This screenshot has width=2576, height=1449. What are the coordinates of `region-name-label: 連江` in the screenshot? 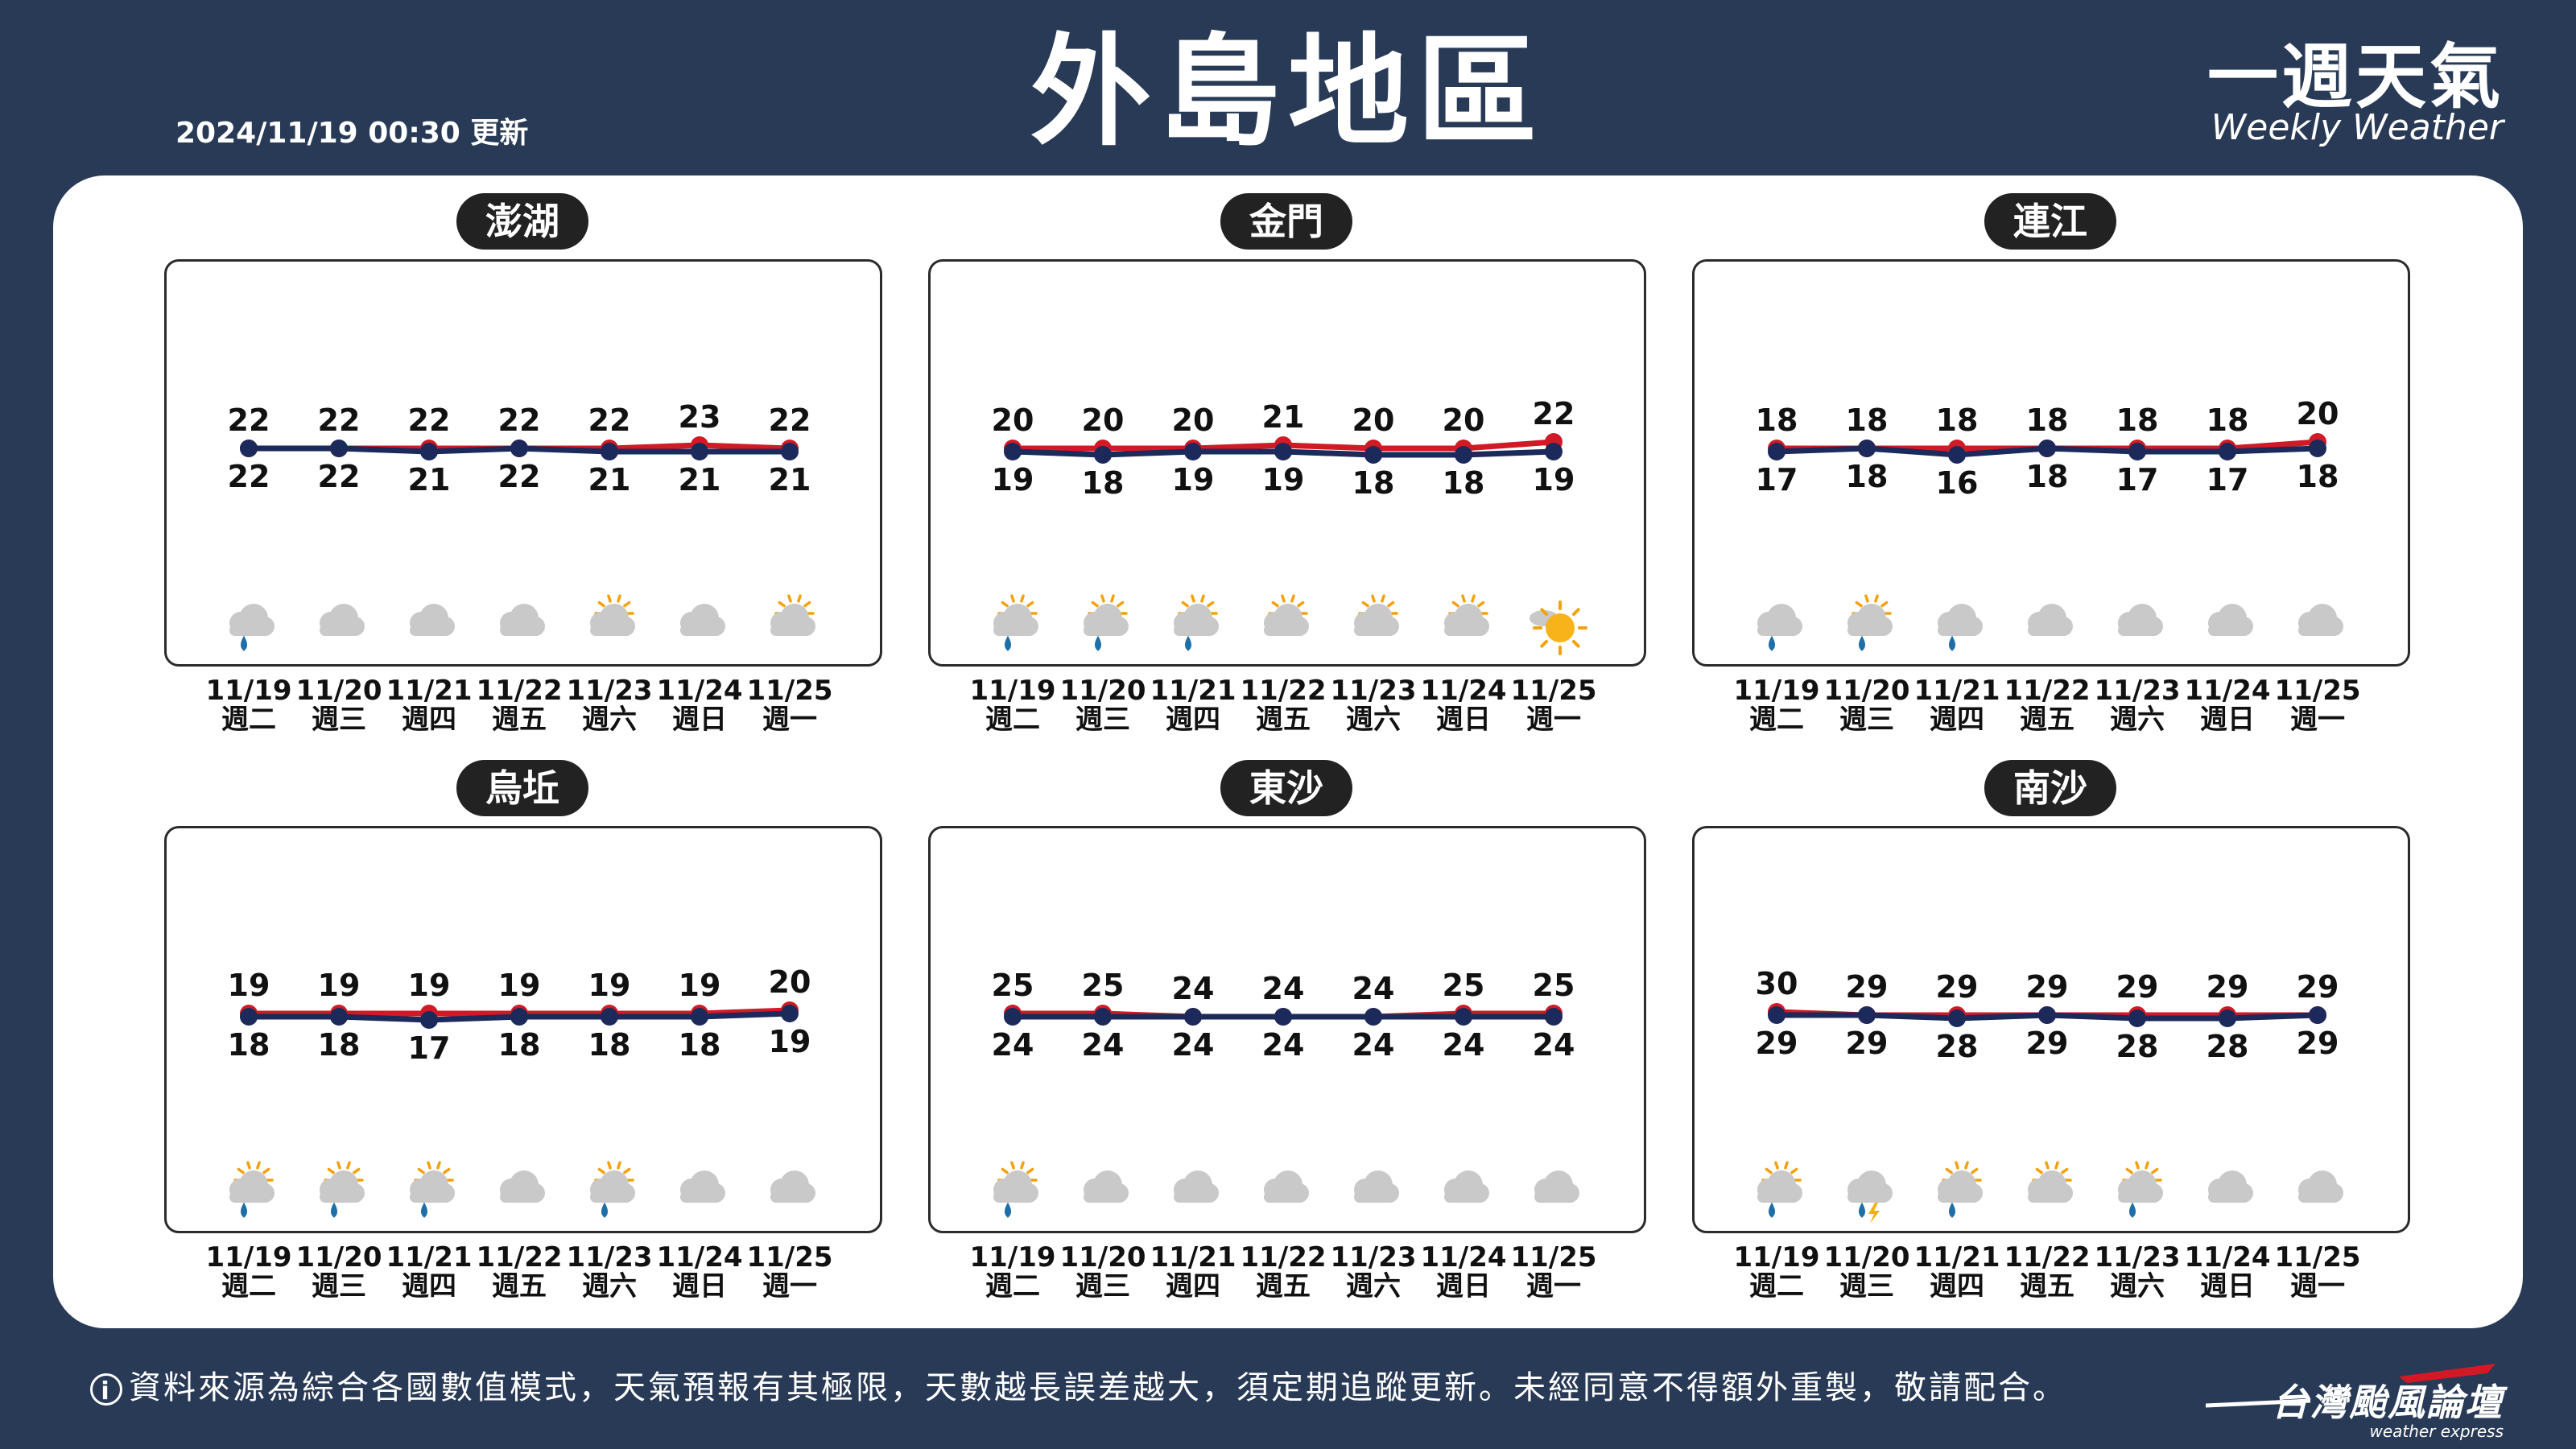 It's located at (2050, 221).